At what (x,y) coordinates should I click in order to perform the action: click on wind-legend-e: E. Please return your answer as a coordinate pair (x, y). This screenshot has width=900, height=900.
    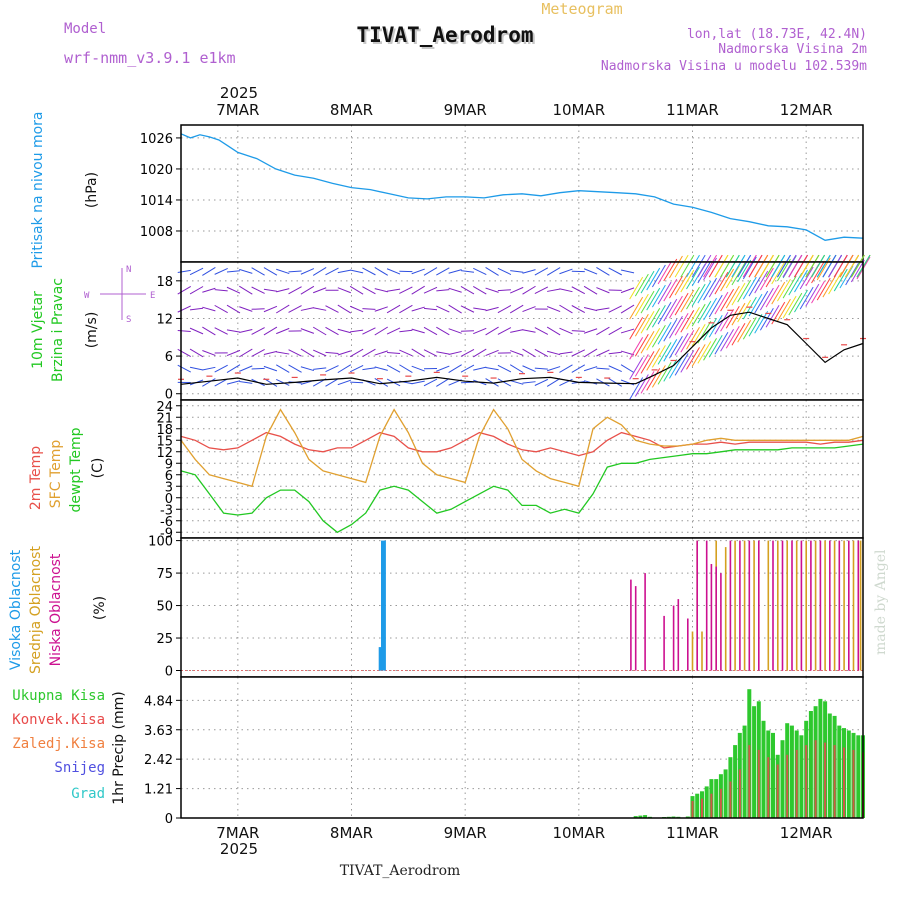
    Looking at the image, I should click on (152, 296).